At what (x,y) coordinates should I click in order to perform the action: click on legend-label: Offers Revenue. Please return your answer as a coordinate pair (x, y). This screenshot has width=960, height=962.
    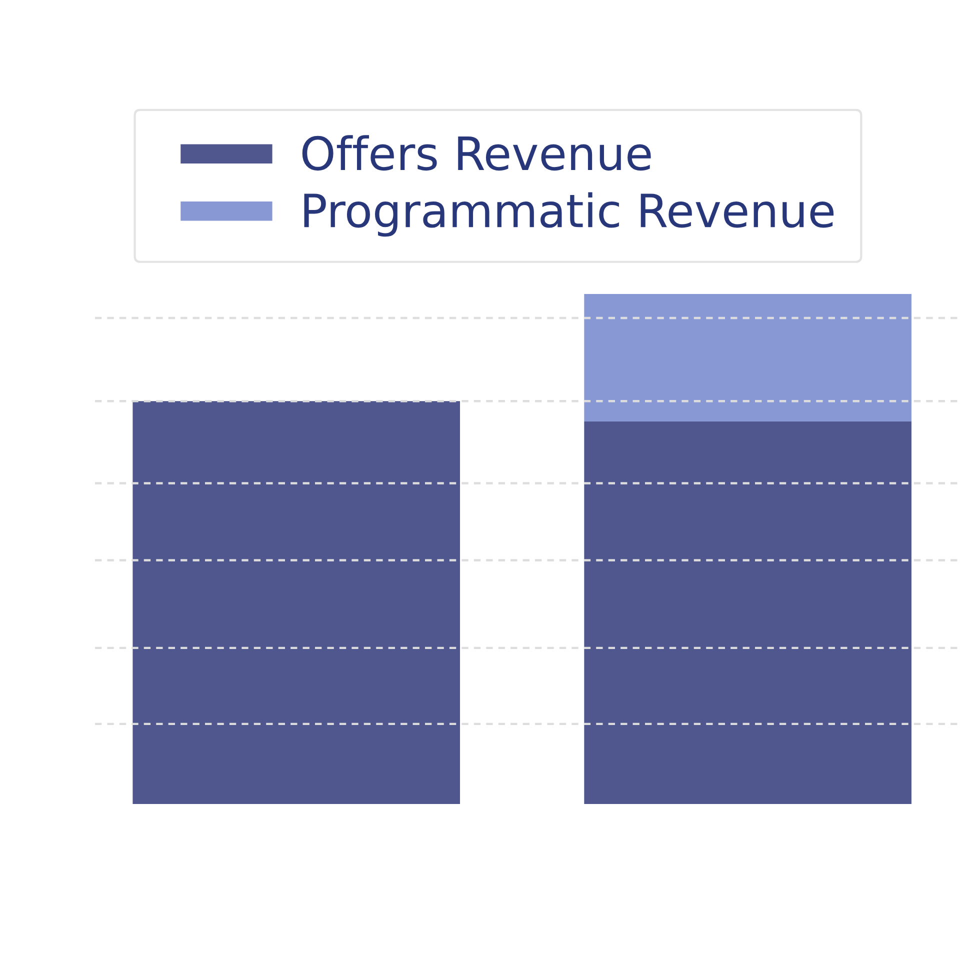
    Looking at the image, I should click on (476, 153).